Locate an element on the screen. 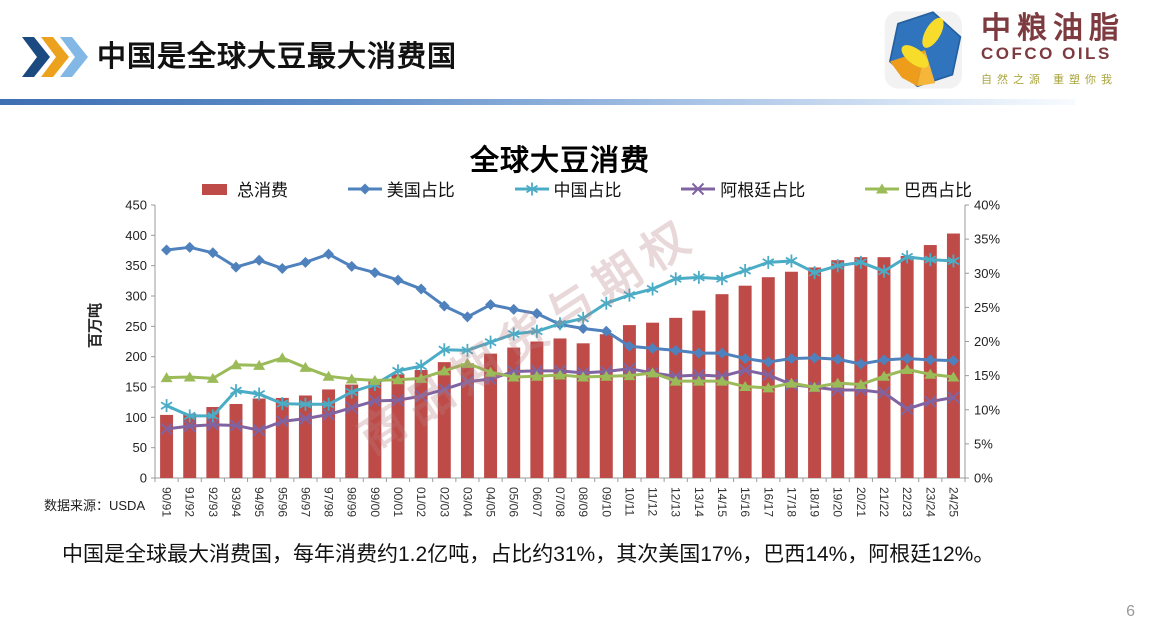  header-divider is located at coordinates (537, 102).